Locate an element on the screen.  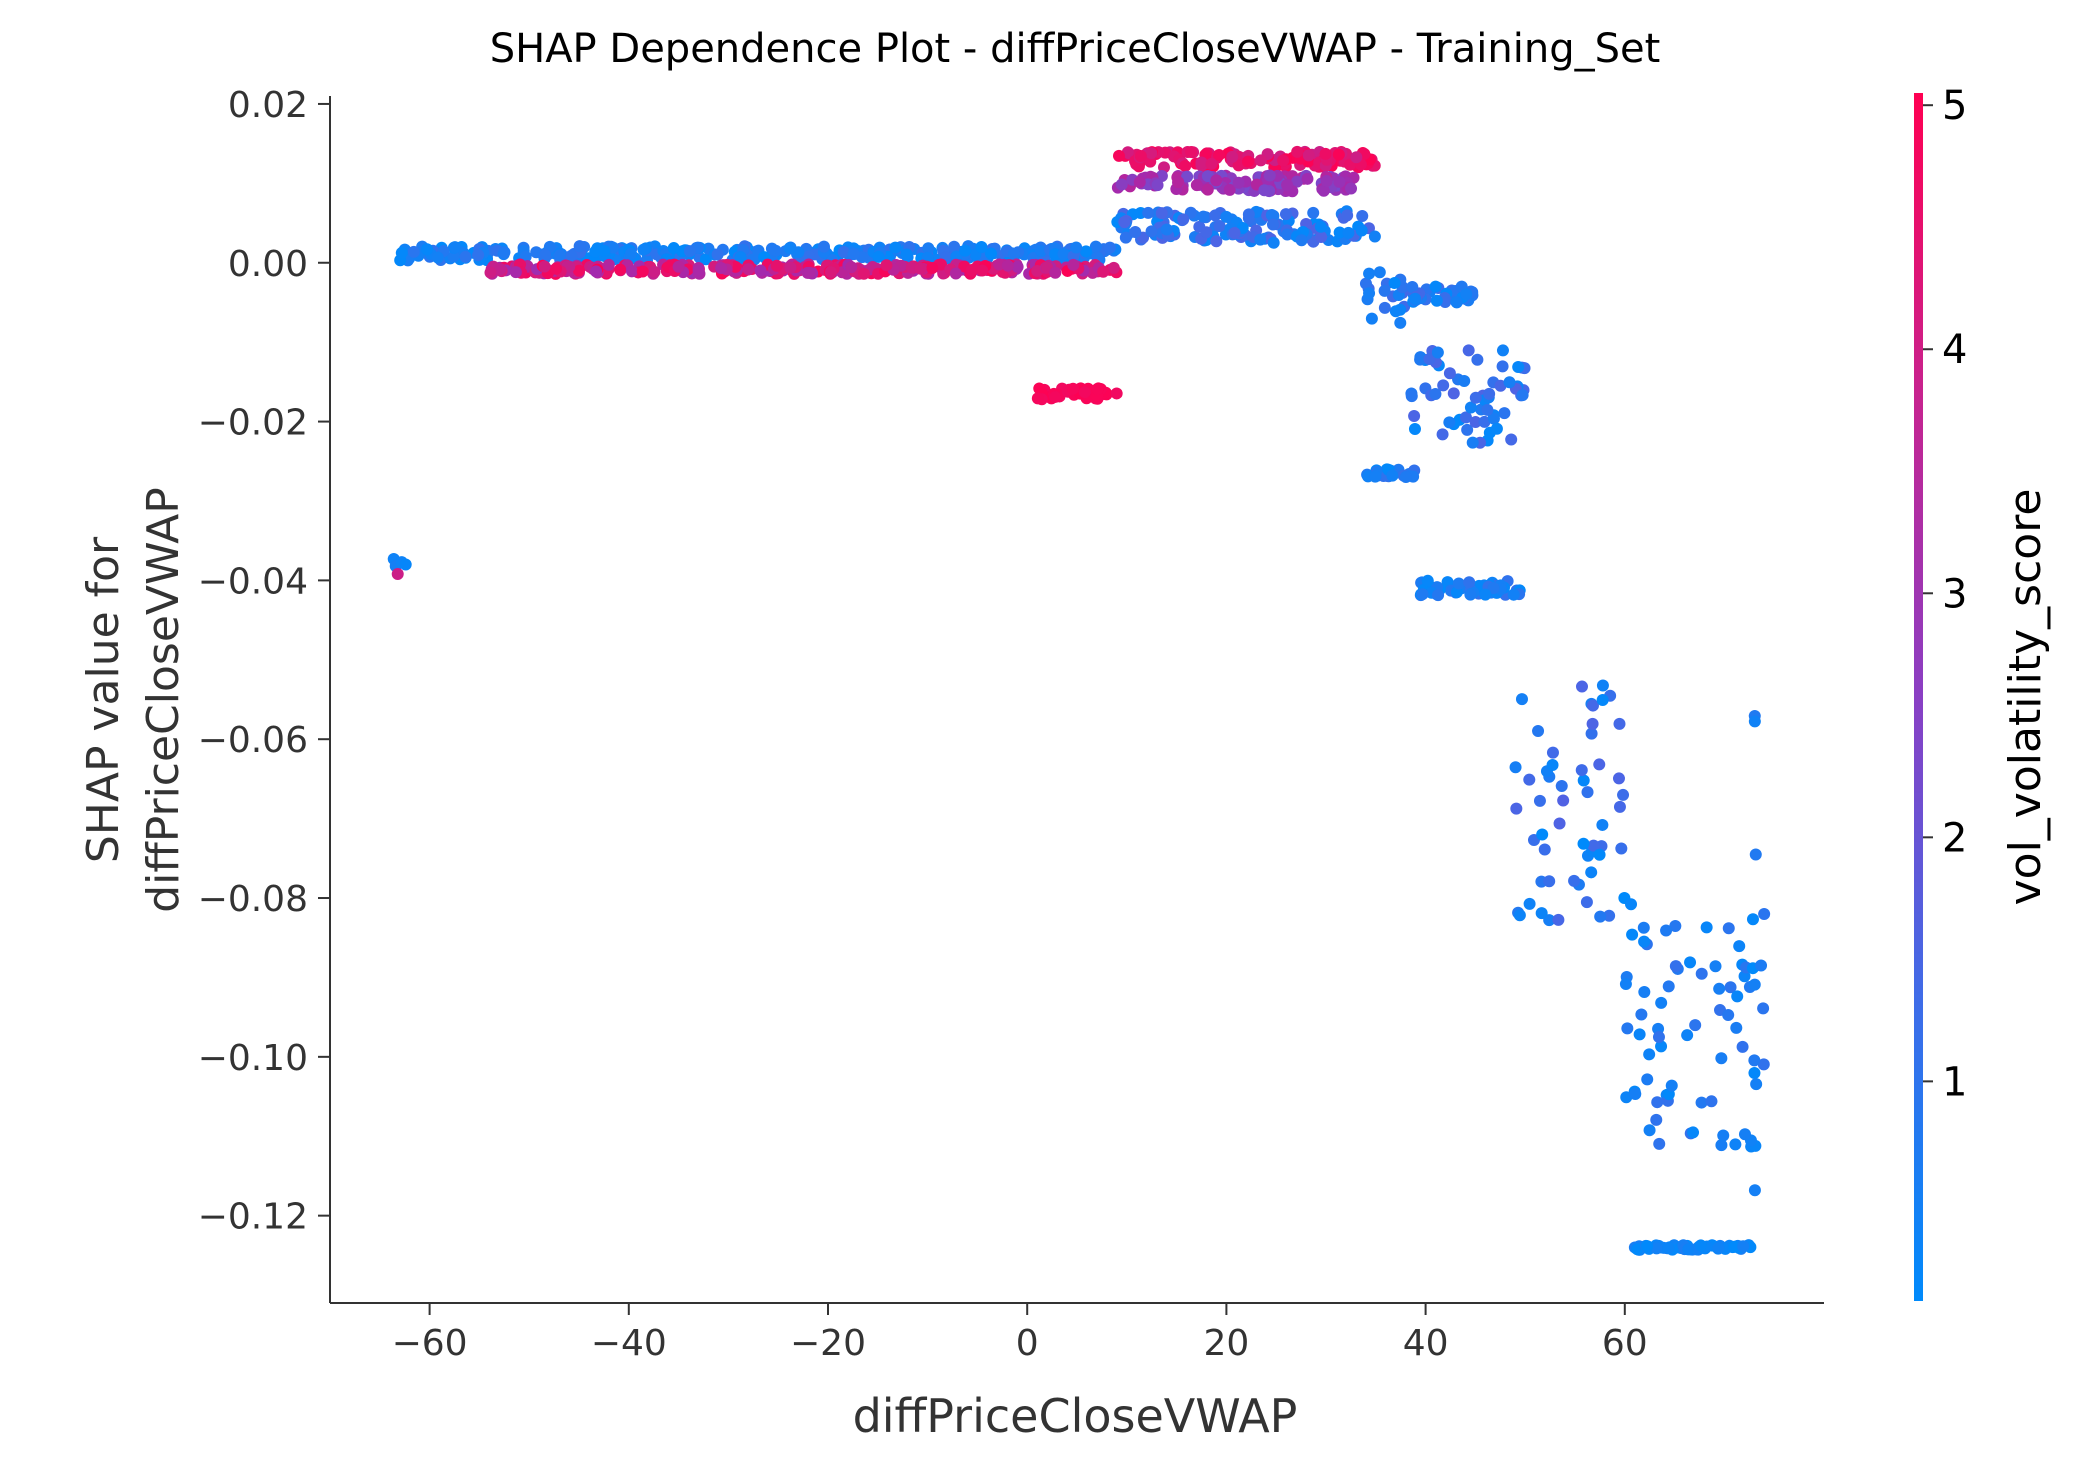
y-tick-label: −0.10 is located at coordinates (253, 1058).